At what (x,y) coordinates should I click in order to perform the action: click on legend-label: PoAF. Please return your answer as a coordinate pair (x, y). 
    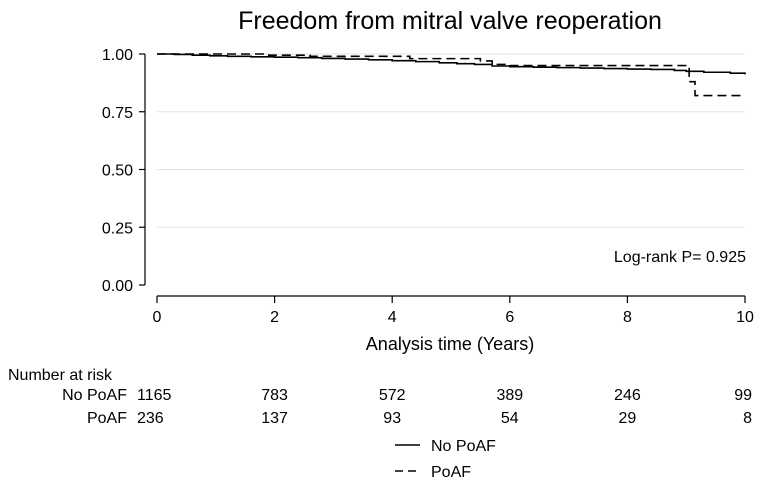
    Looking at the image, I should click on (451, 472).